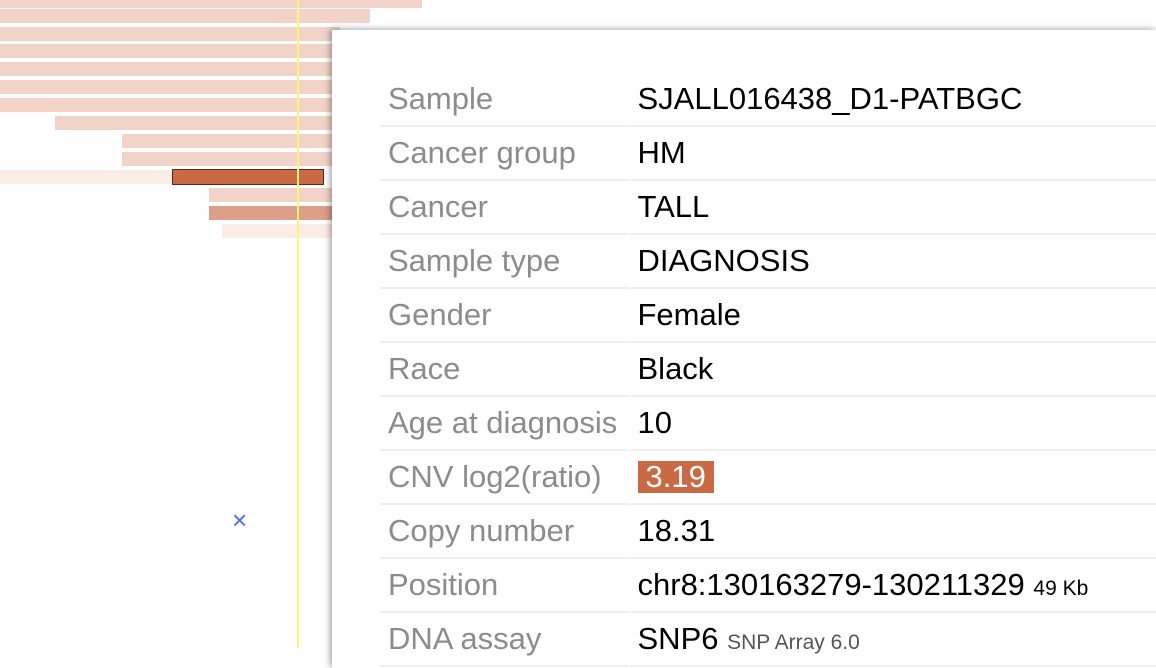 Image resolution: width=1156 pixels, height=668 pixels. Describe the element at coordinates (1061, 588) in the screenshot. I see `position-length: 49 Kb` at that location.